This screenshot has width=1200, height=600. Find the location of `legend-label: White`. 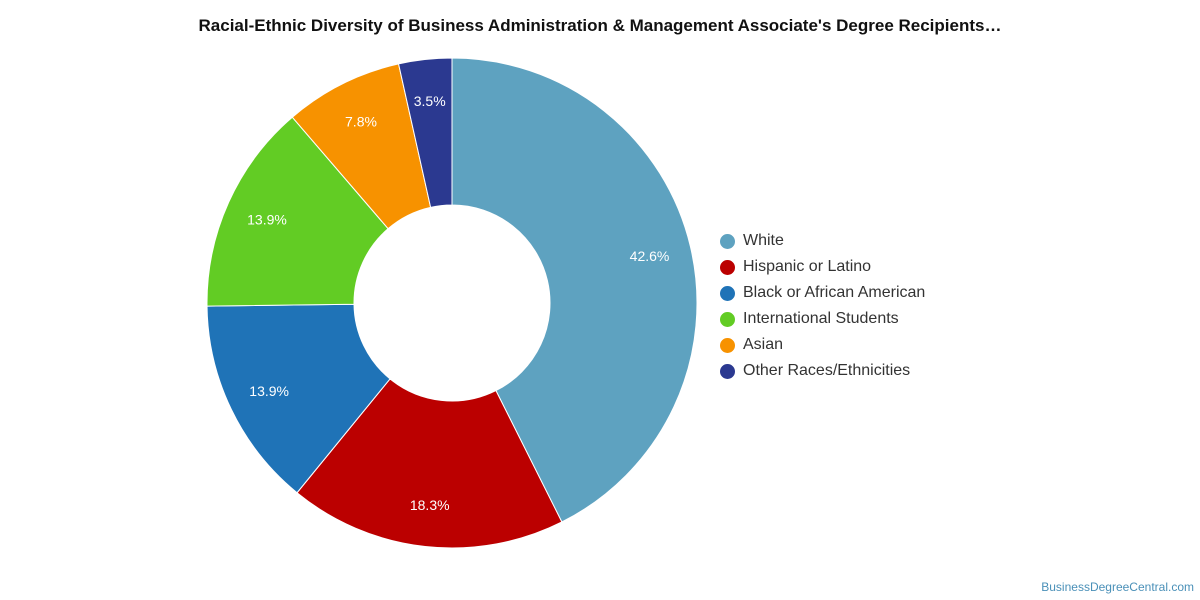

legend-label: White is located at coordinates (763, 240).